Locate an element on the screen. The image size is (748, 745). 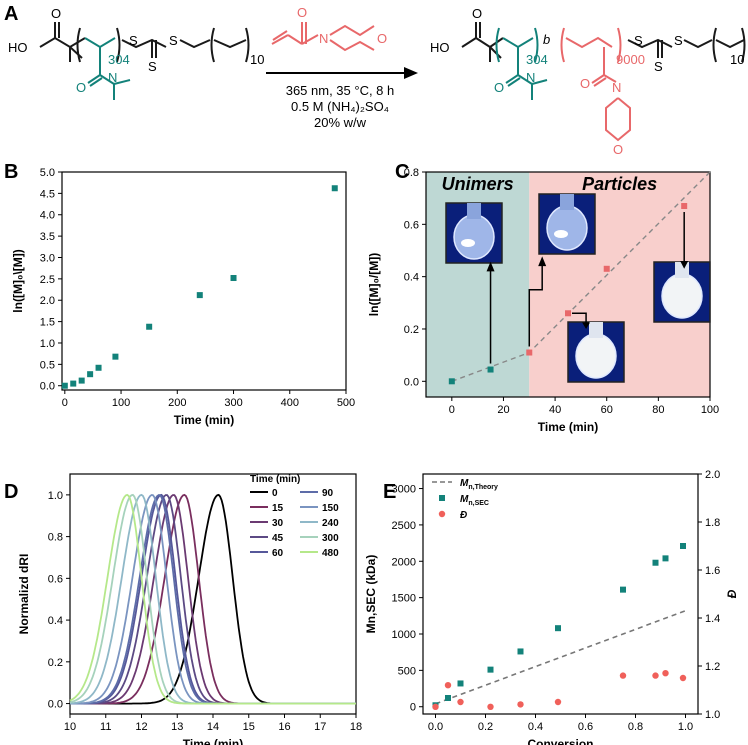
theory-line is located at coordinates (560, 657).